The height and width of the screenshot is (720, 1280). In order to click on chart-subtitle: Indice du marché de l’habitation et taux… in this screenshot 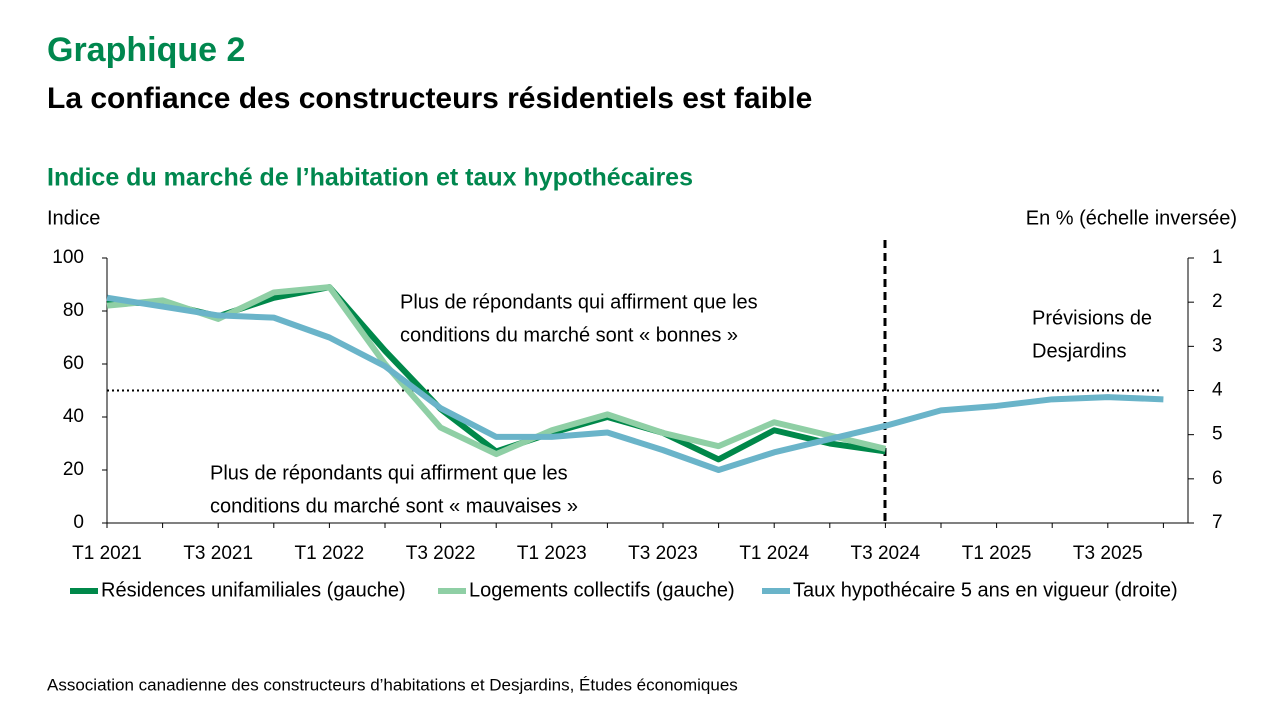, I will do `click(370, 178)`.